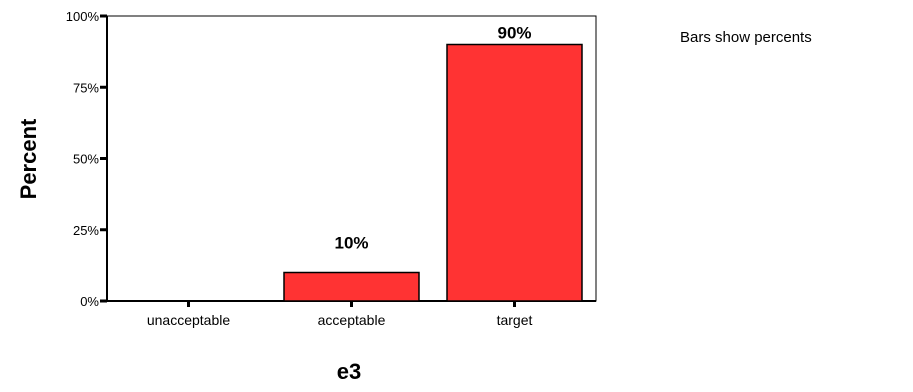  What do you see at coordinates (83, 16) in the screenshot?
I see `y-tick-label: 100%` at bounding box center [83, 16].